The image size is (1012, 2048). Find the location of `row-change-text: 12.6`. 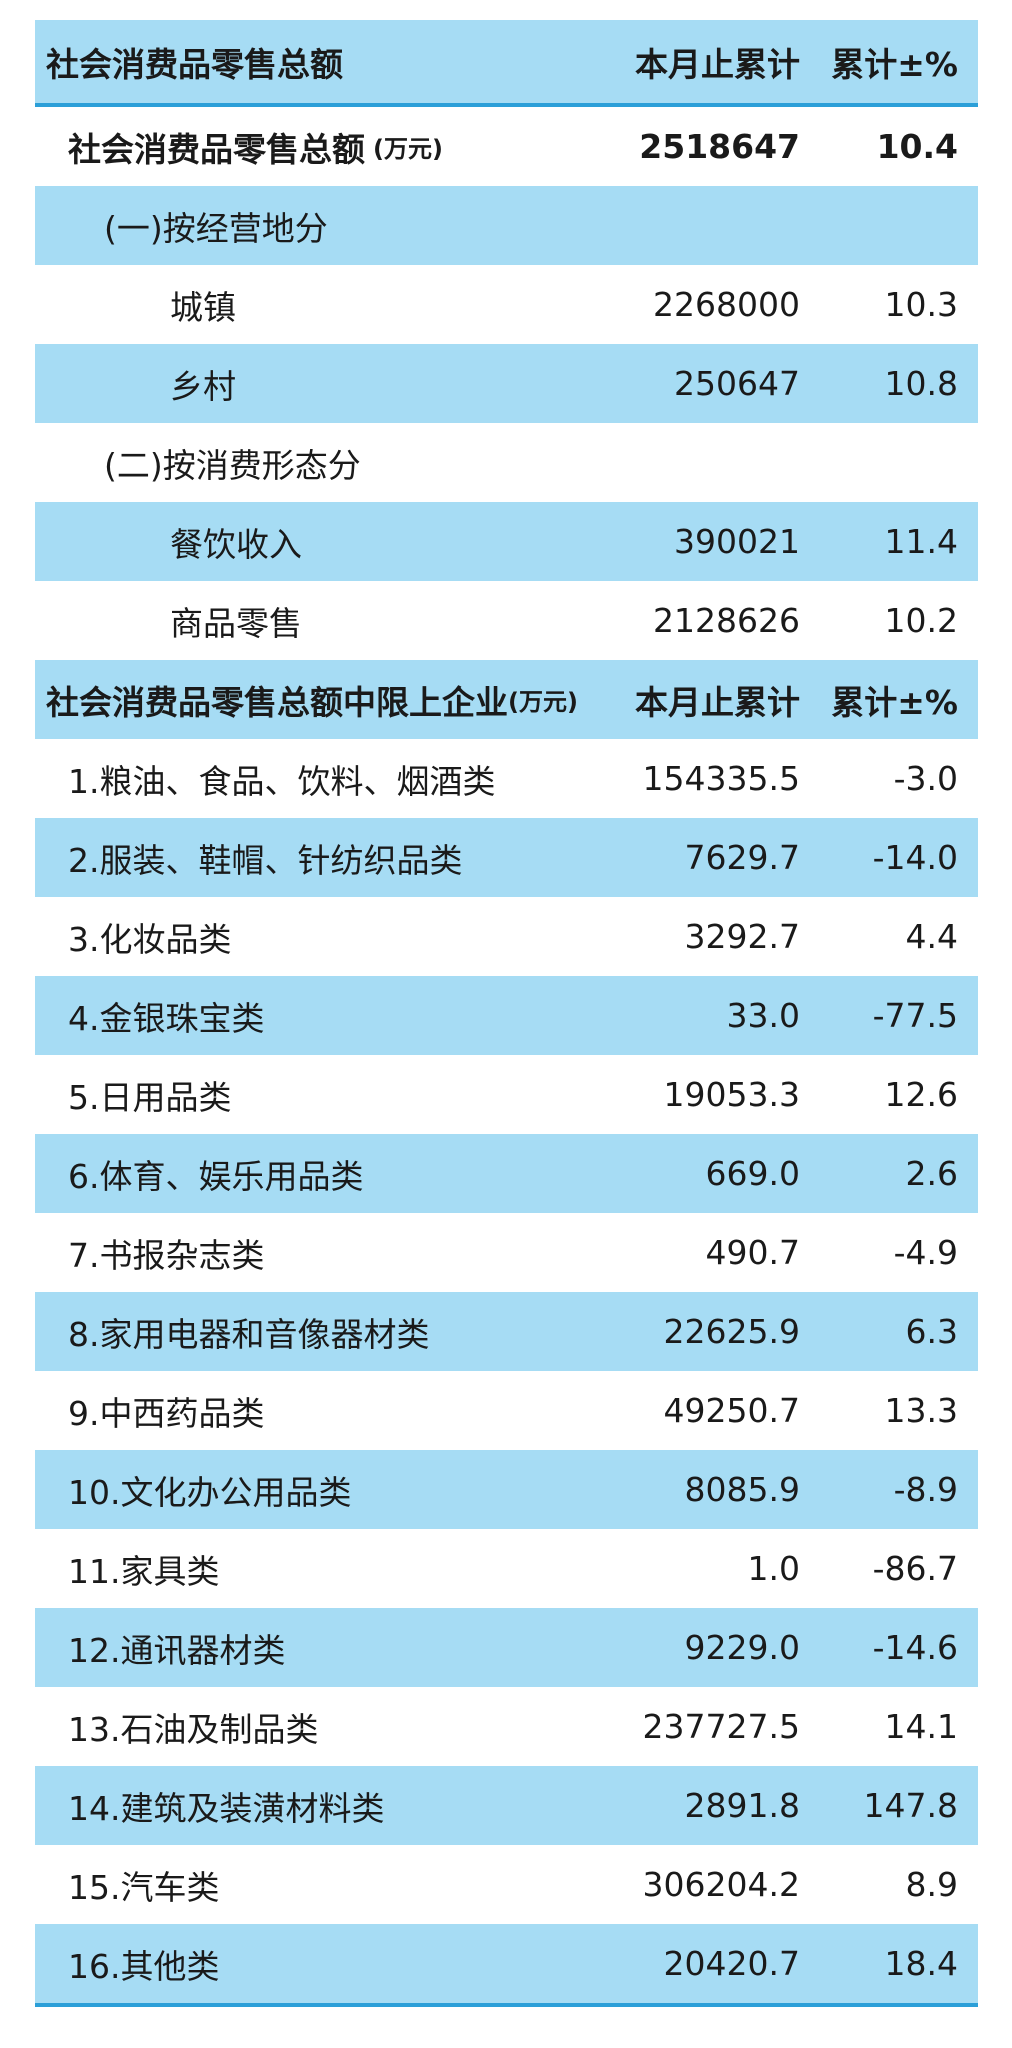

row-change-text: 12.6 is located at coordinates (921, 1094).